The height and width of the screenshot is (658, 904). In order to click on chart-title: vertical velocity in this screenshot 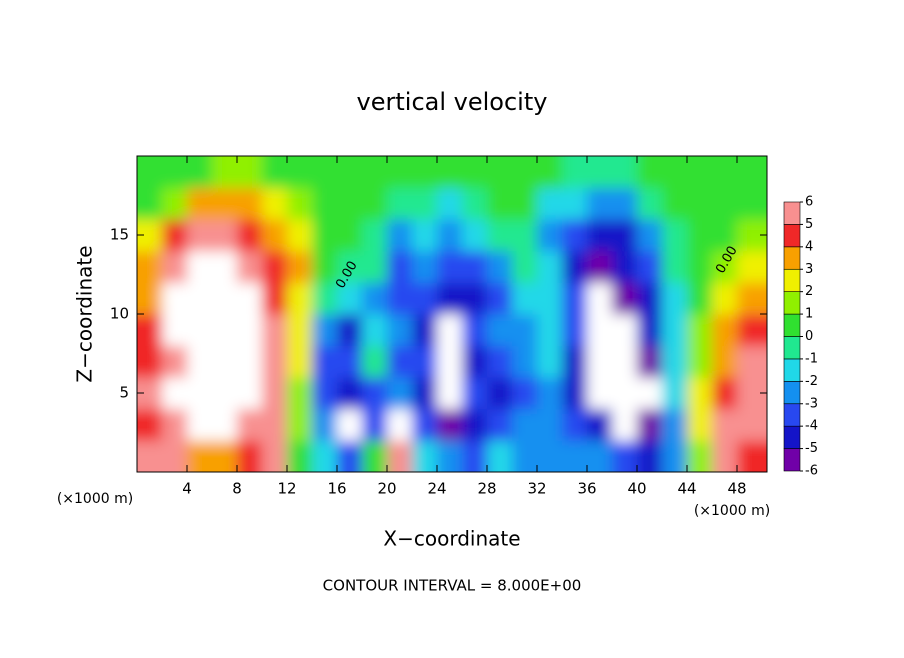, I will do `click(452, 102)`.